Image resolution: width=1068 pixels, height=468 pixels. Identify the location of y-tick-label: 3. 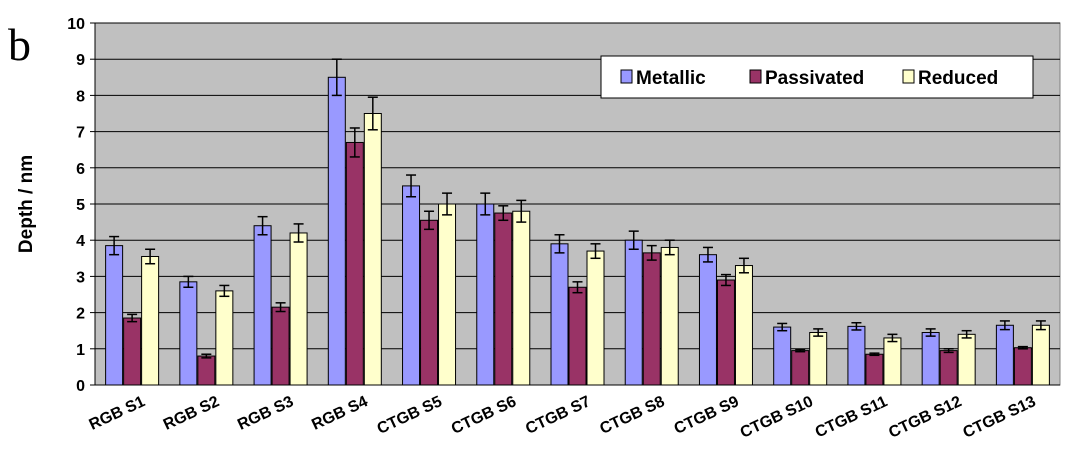
(80, 277).